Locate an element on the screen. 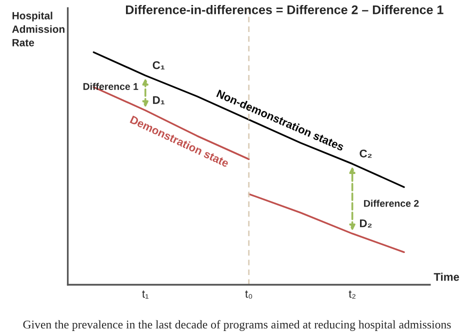 The height and width of the screenshot is (335, 474). annotation: C₁ is located at coordinates (158, 65).